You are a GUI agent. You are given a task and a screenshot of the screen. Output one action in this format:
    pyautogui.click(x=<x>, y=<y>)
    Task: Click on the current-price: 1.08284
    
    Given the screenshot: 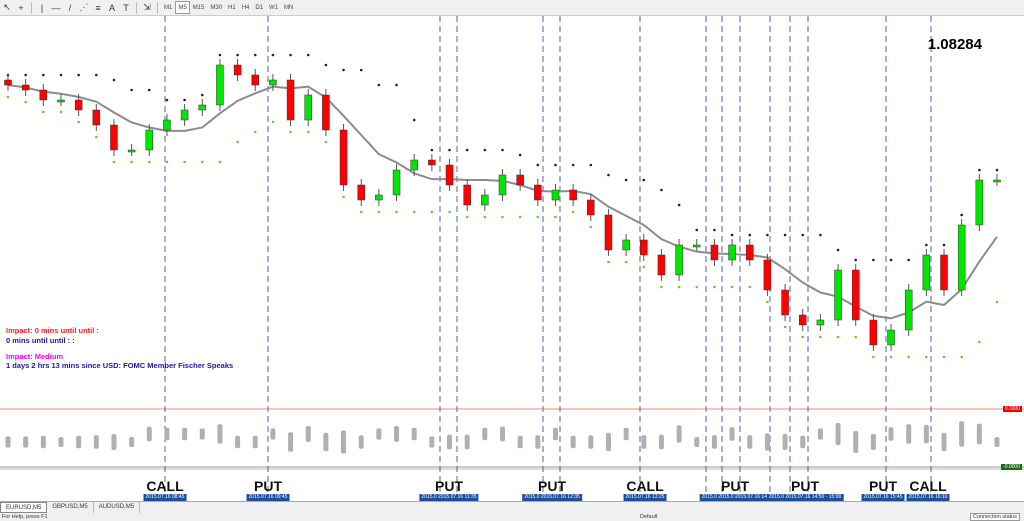 What is the action you would take?
    pyautogui.click(x=954, y=44)
    